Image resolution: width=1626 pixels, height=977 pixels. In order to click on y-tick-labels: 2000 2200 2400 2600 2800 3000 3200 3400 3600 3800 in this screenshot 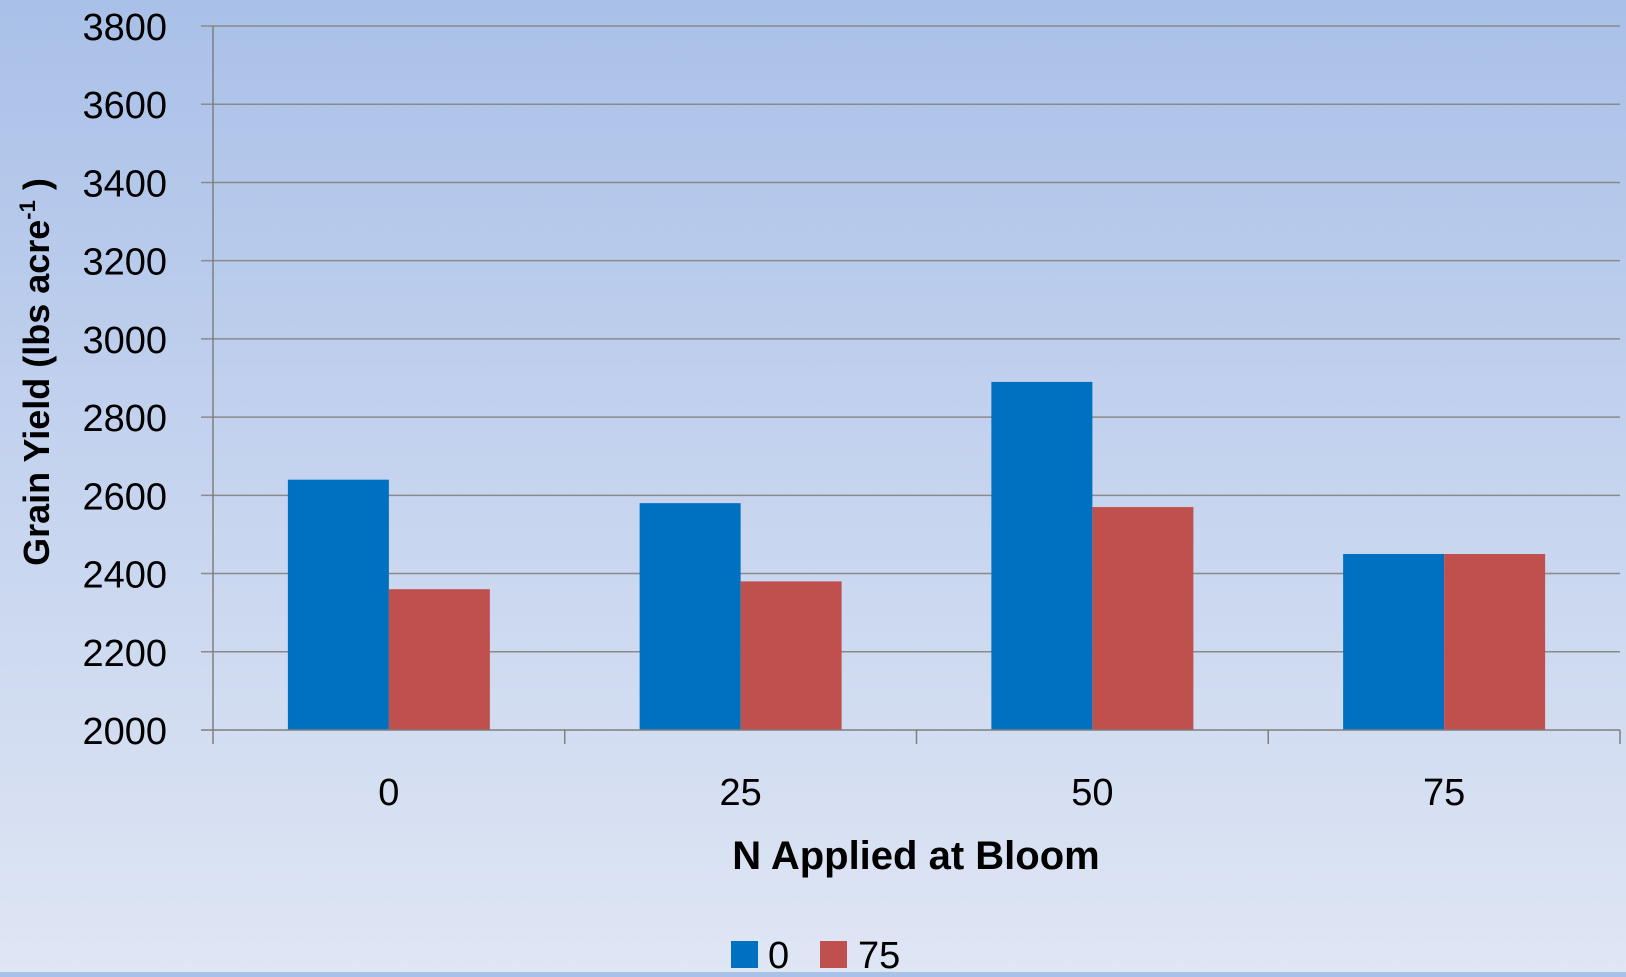, I will do `click(124, 380)`.